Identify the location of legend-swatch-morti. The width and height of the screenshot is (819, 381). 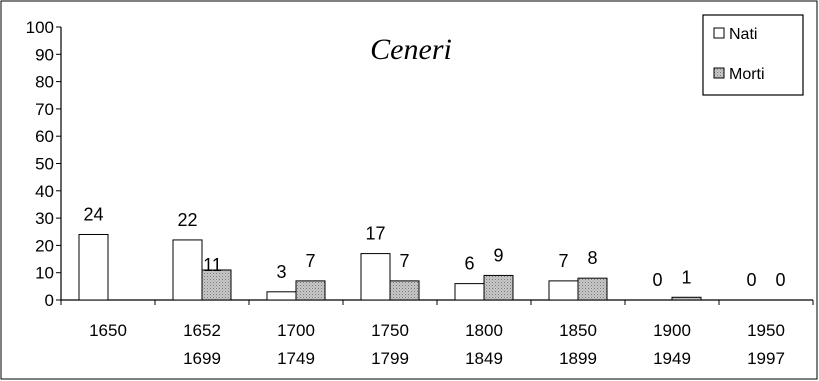
(719, 73).